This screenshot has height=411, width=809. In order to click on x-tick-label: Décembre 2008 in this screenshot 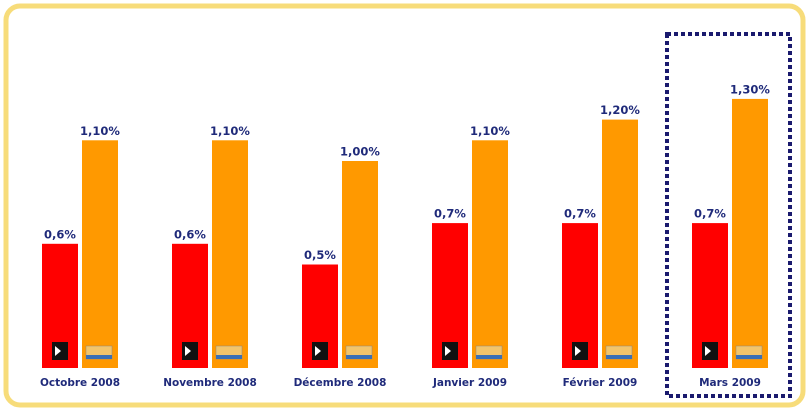, I will do `click(340, 383)`.